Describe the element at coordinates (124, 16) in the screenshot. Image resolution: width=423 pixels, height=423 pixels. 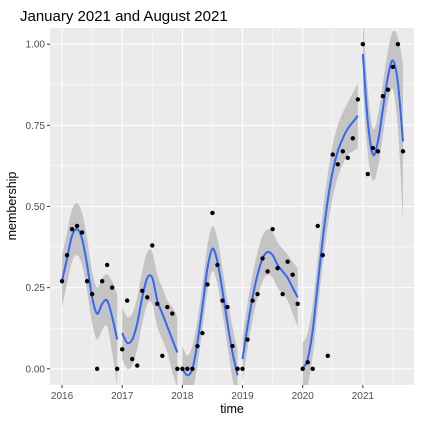
I see `chart-title: January 2021 and August 2021` at that location.